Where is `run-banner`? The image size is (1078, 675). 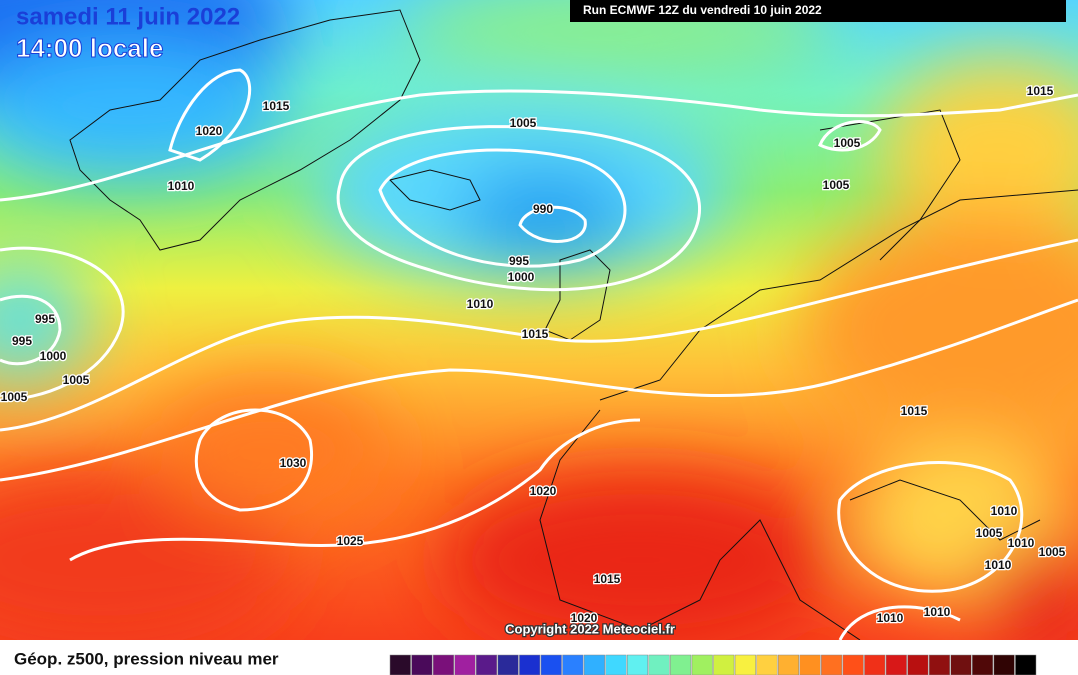 run-banner is located at coordinates (818, 11).